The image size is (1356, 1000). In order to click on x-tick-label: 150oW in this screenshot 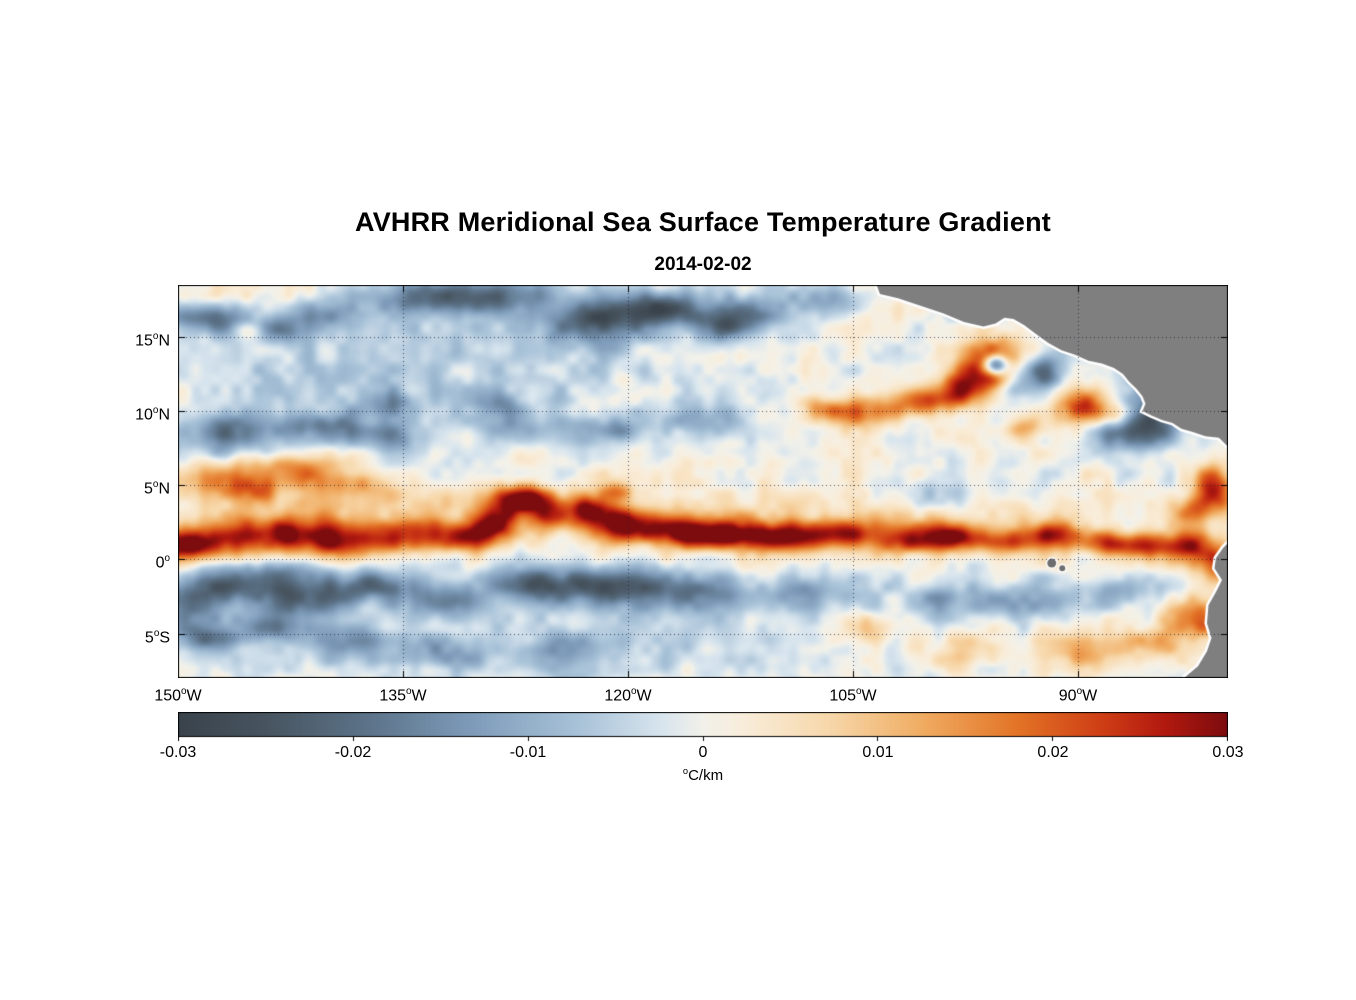, I will do `click(178, 695)`.